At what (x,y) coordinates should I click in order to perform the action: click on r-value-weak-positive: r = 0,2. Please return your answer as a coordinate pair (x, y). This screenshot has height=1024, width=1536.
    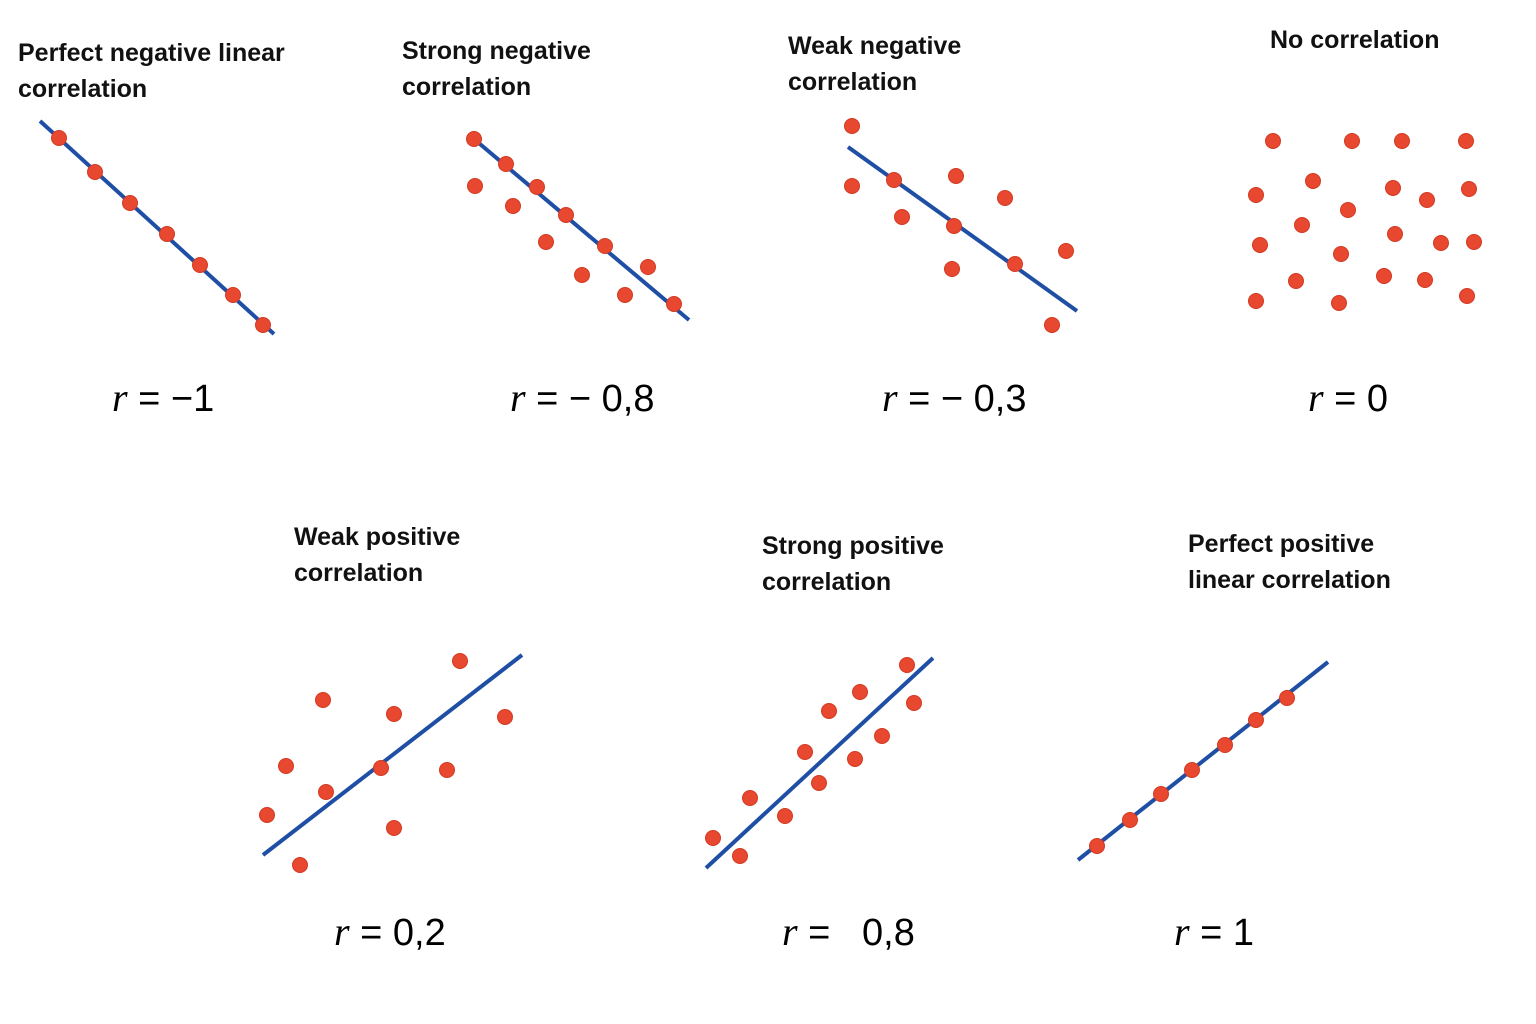
    Looking at the image, I should click on (390, 932).